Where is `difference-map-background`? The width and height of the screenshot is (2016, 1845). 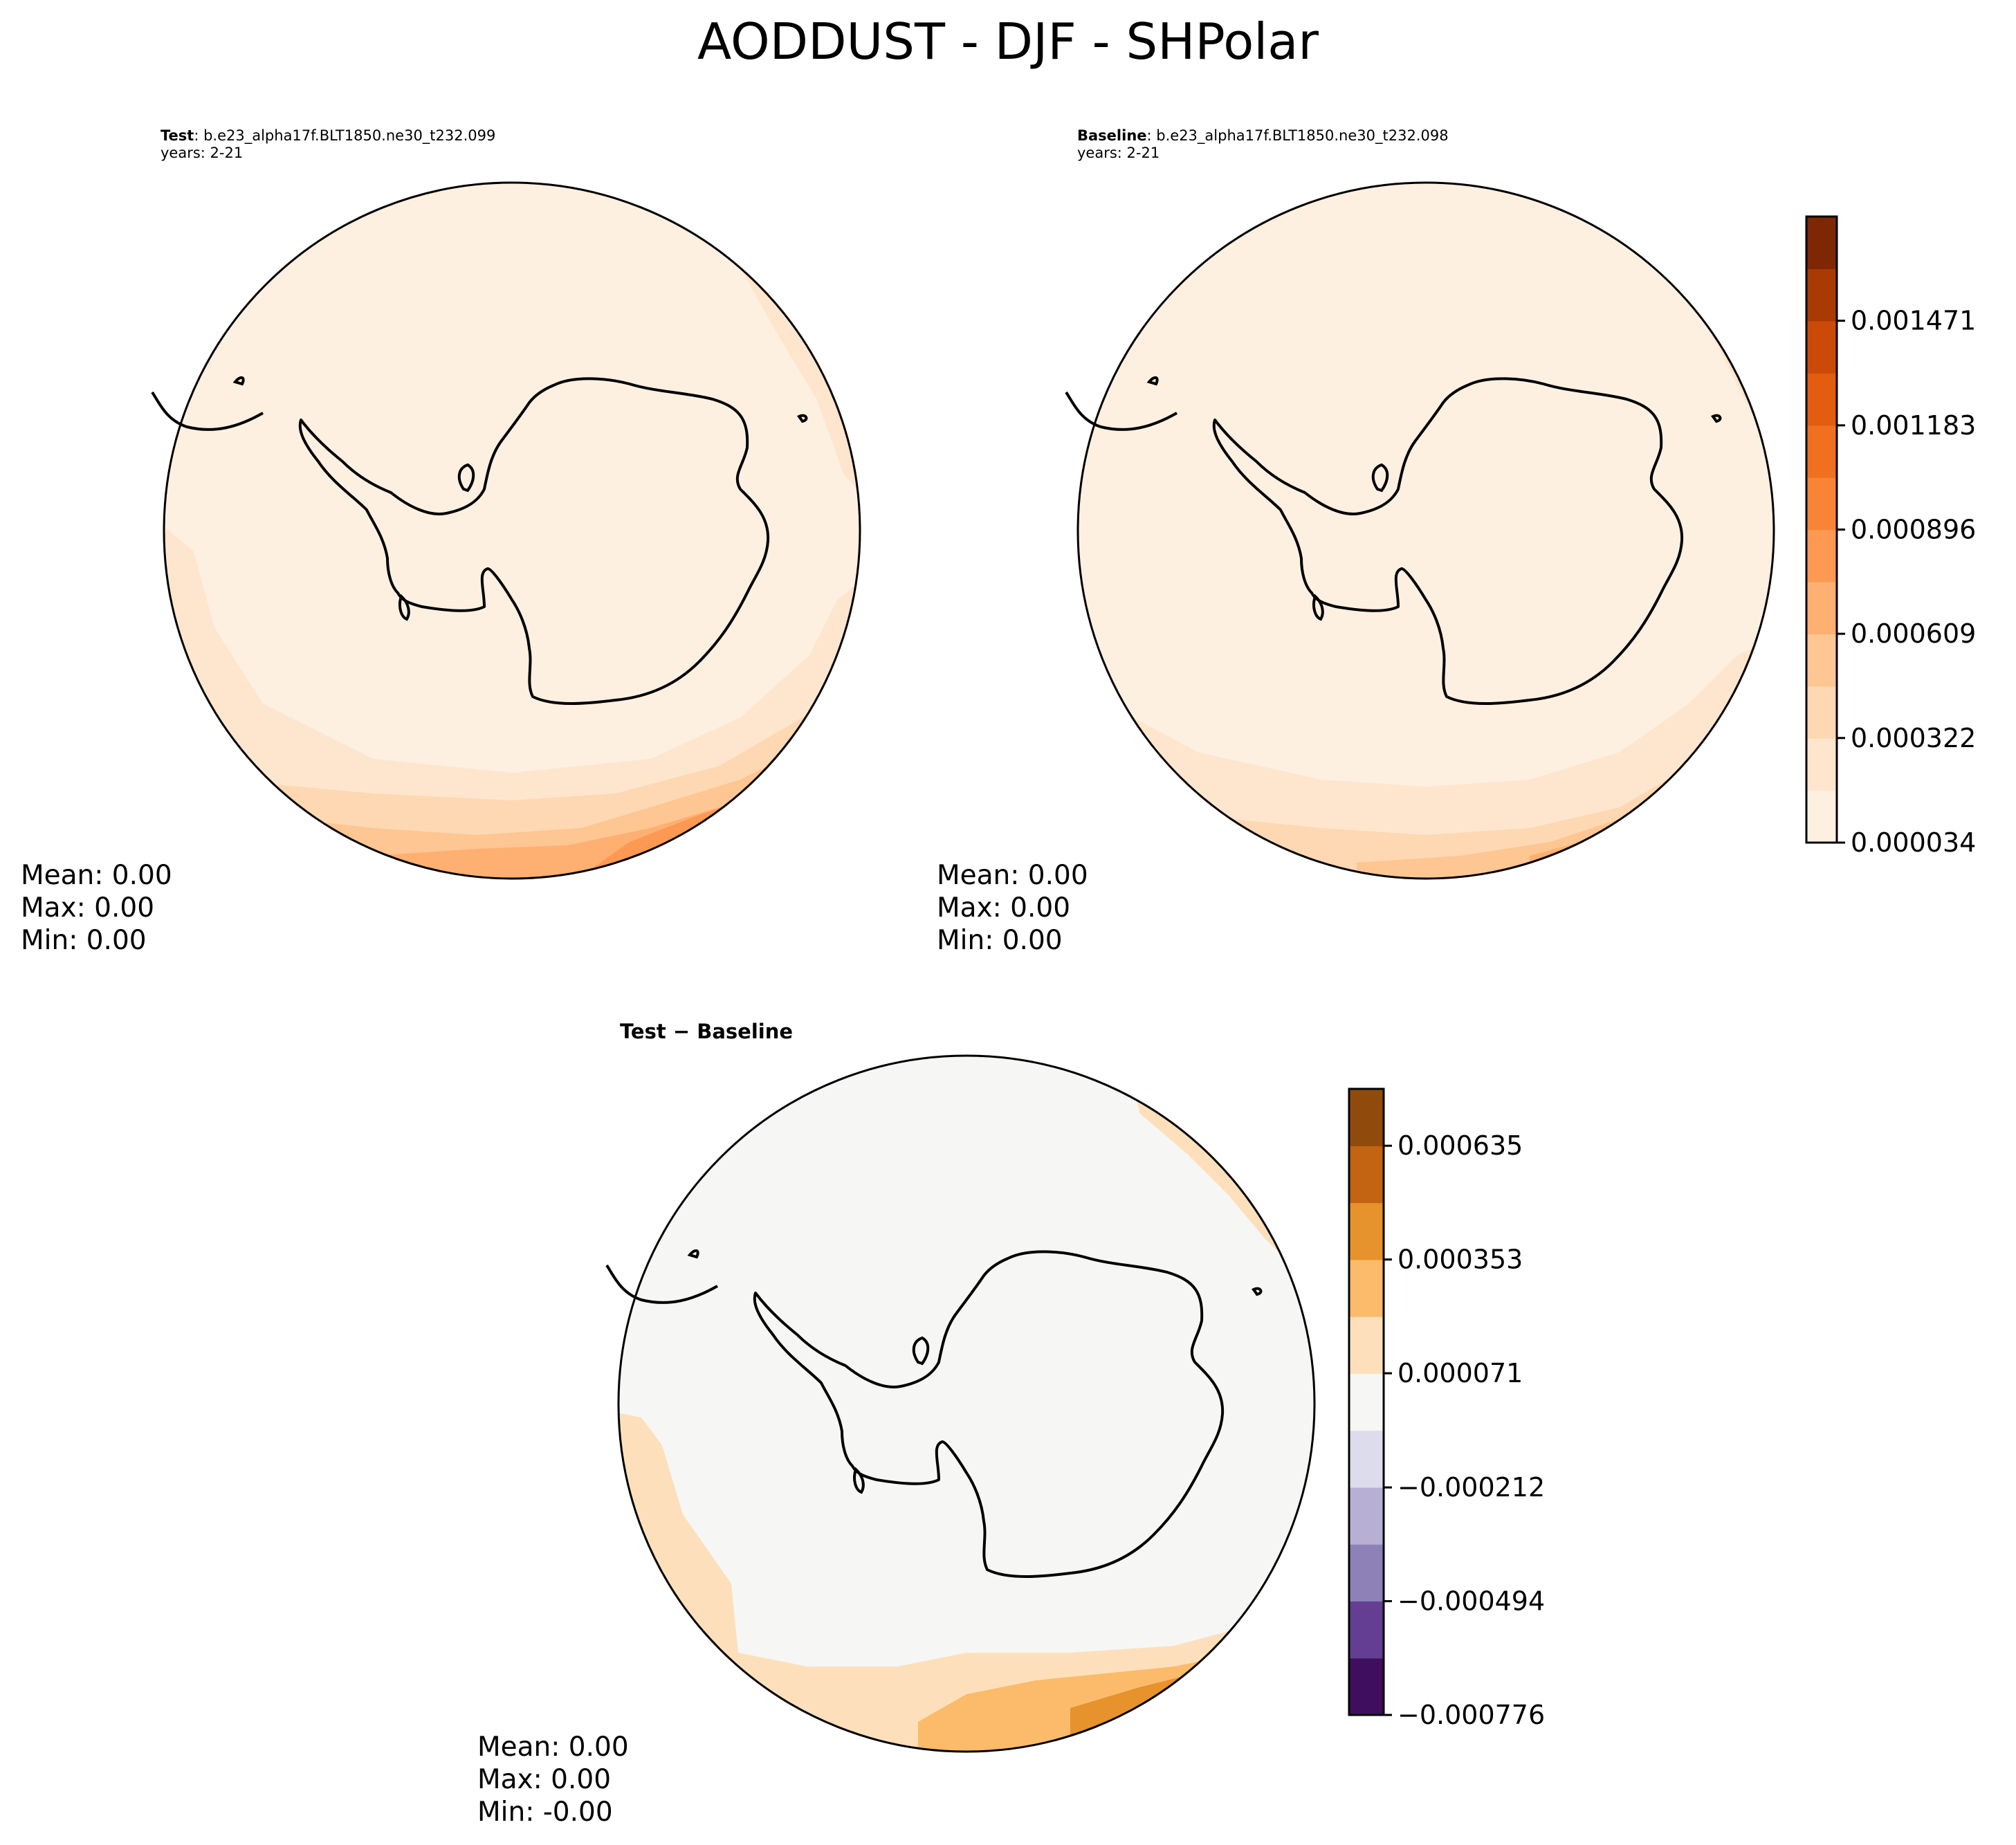 difference-map-background is located at coordinates (966, 1404).